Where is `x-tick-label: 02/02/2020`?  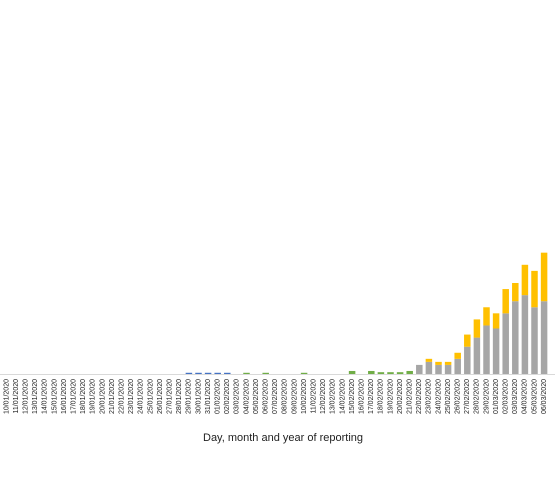
x-tick-label: 02/02/2020 is located at coordinates (227, 396).